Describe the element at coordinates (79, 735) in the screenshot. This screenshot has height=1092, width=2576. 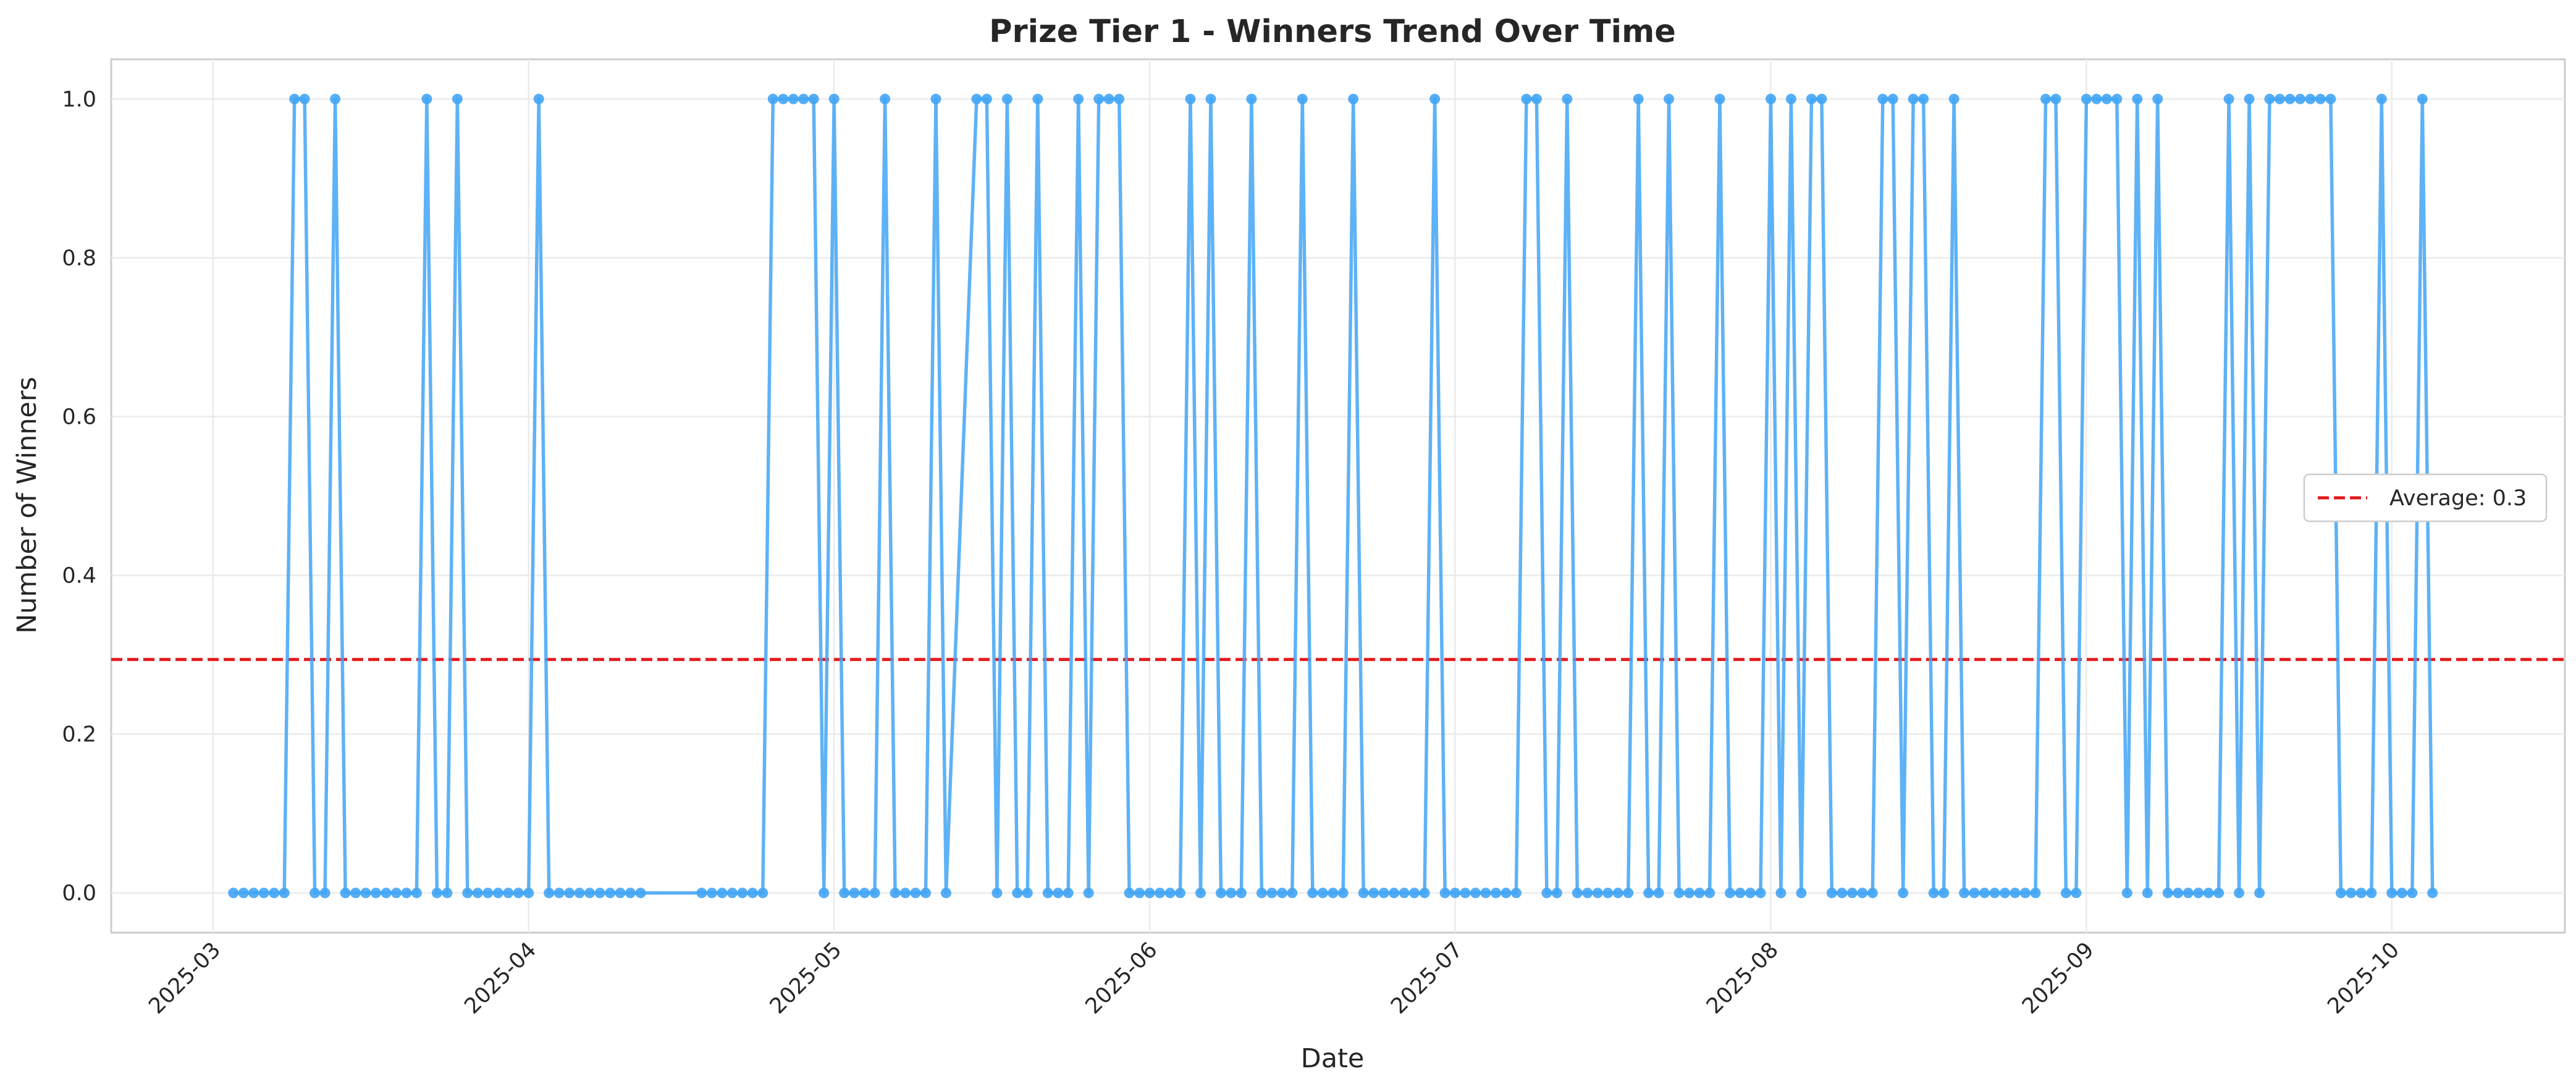
I see `y-tick-label: 0.2` at that location.